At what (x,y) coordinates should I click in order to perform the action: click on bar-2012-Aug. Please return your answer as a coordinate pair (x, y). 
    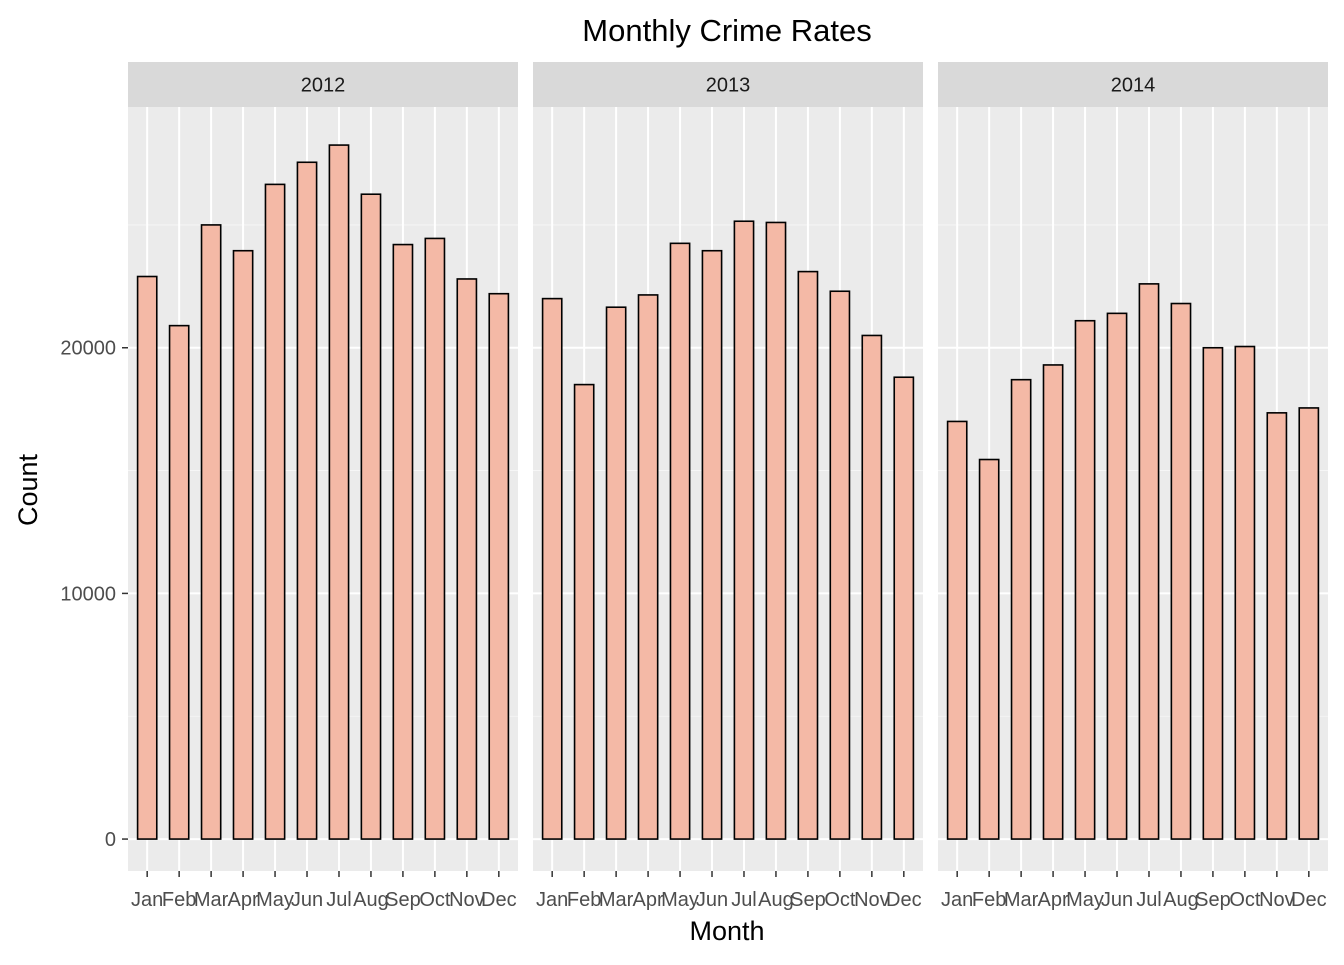
    Looking at the image, I should click on (371, 516).